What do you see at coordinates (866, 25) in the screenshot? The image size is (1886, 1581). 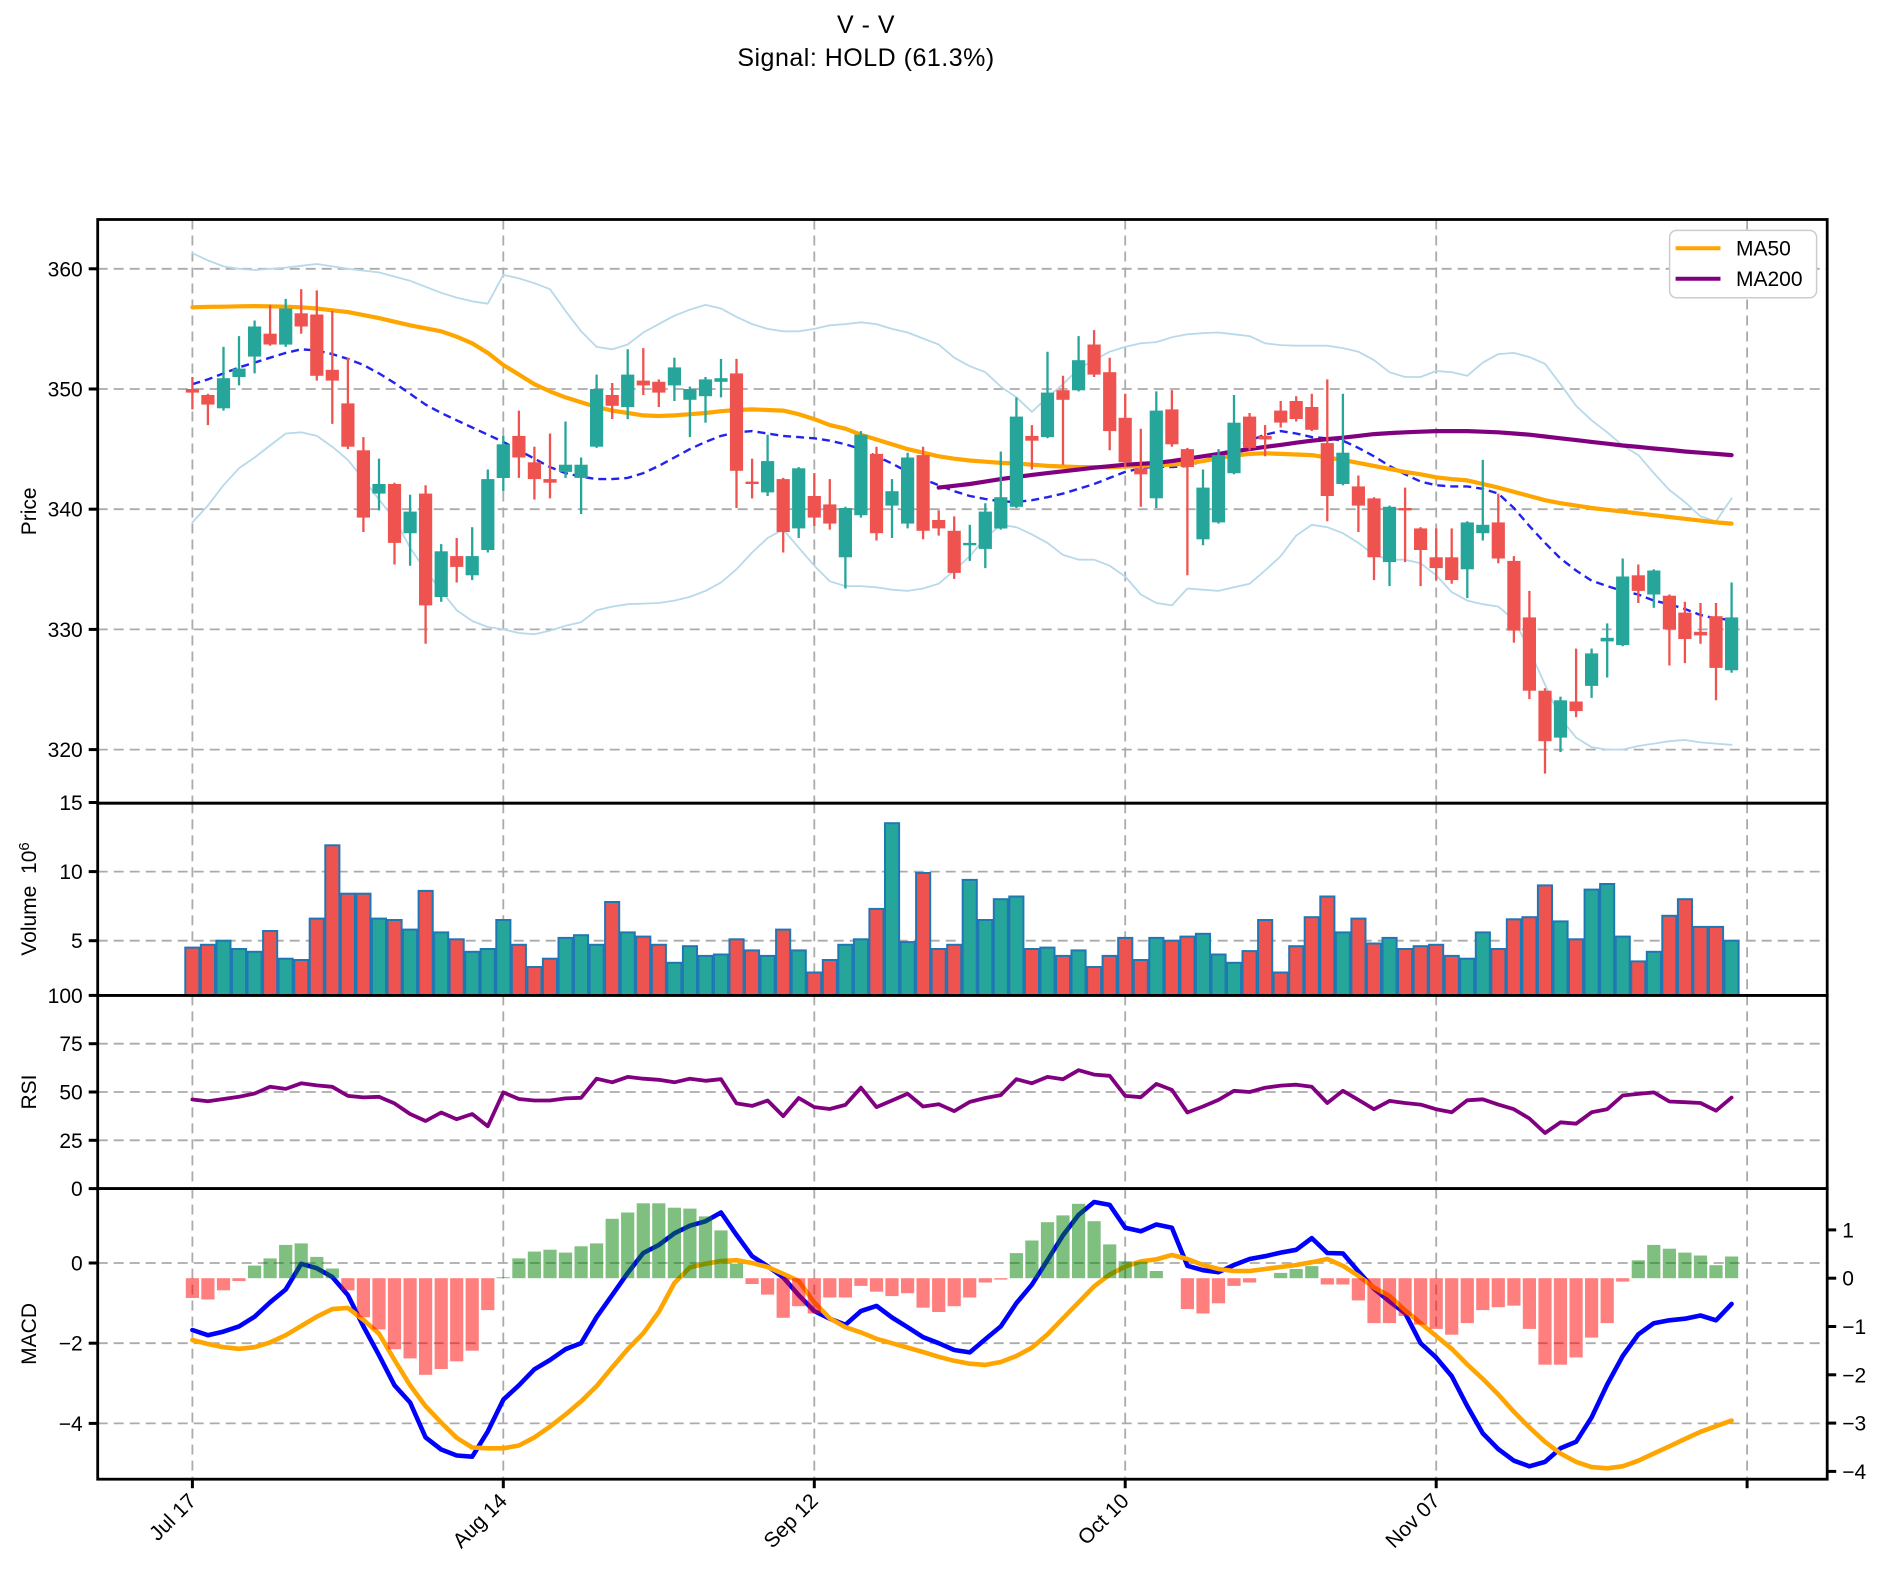 I see `svg-text: V - V` at bounding box center [866, 25].